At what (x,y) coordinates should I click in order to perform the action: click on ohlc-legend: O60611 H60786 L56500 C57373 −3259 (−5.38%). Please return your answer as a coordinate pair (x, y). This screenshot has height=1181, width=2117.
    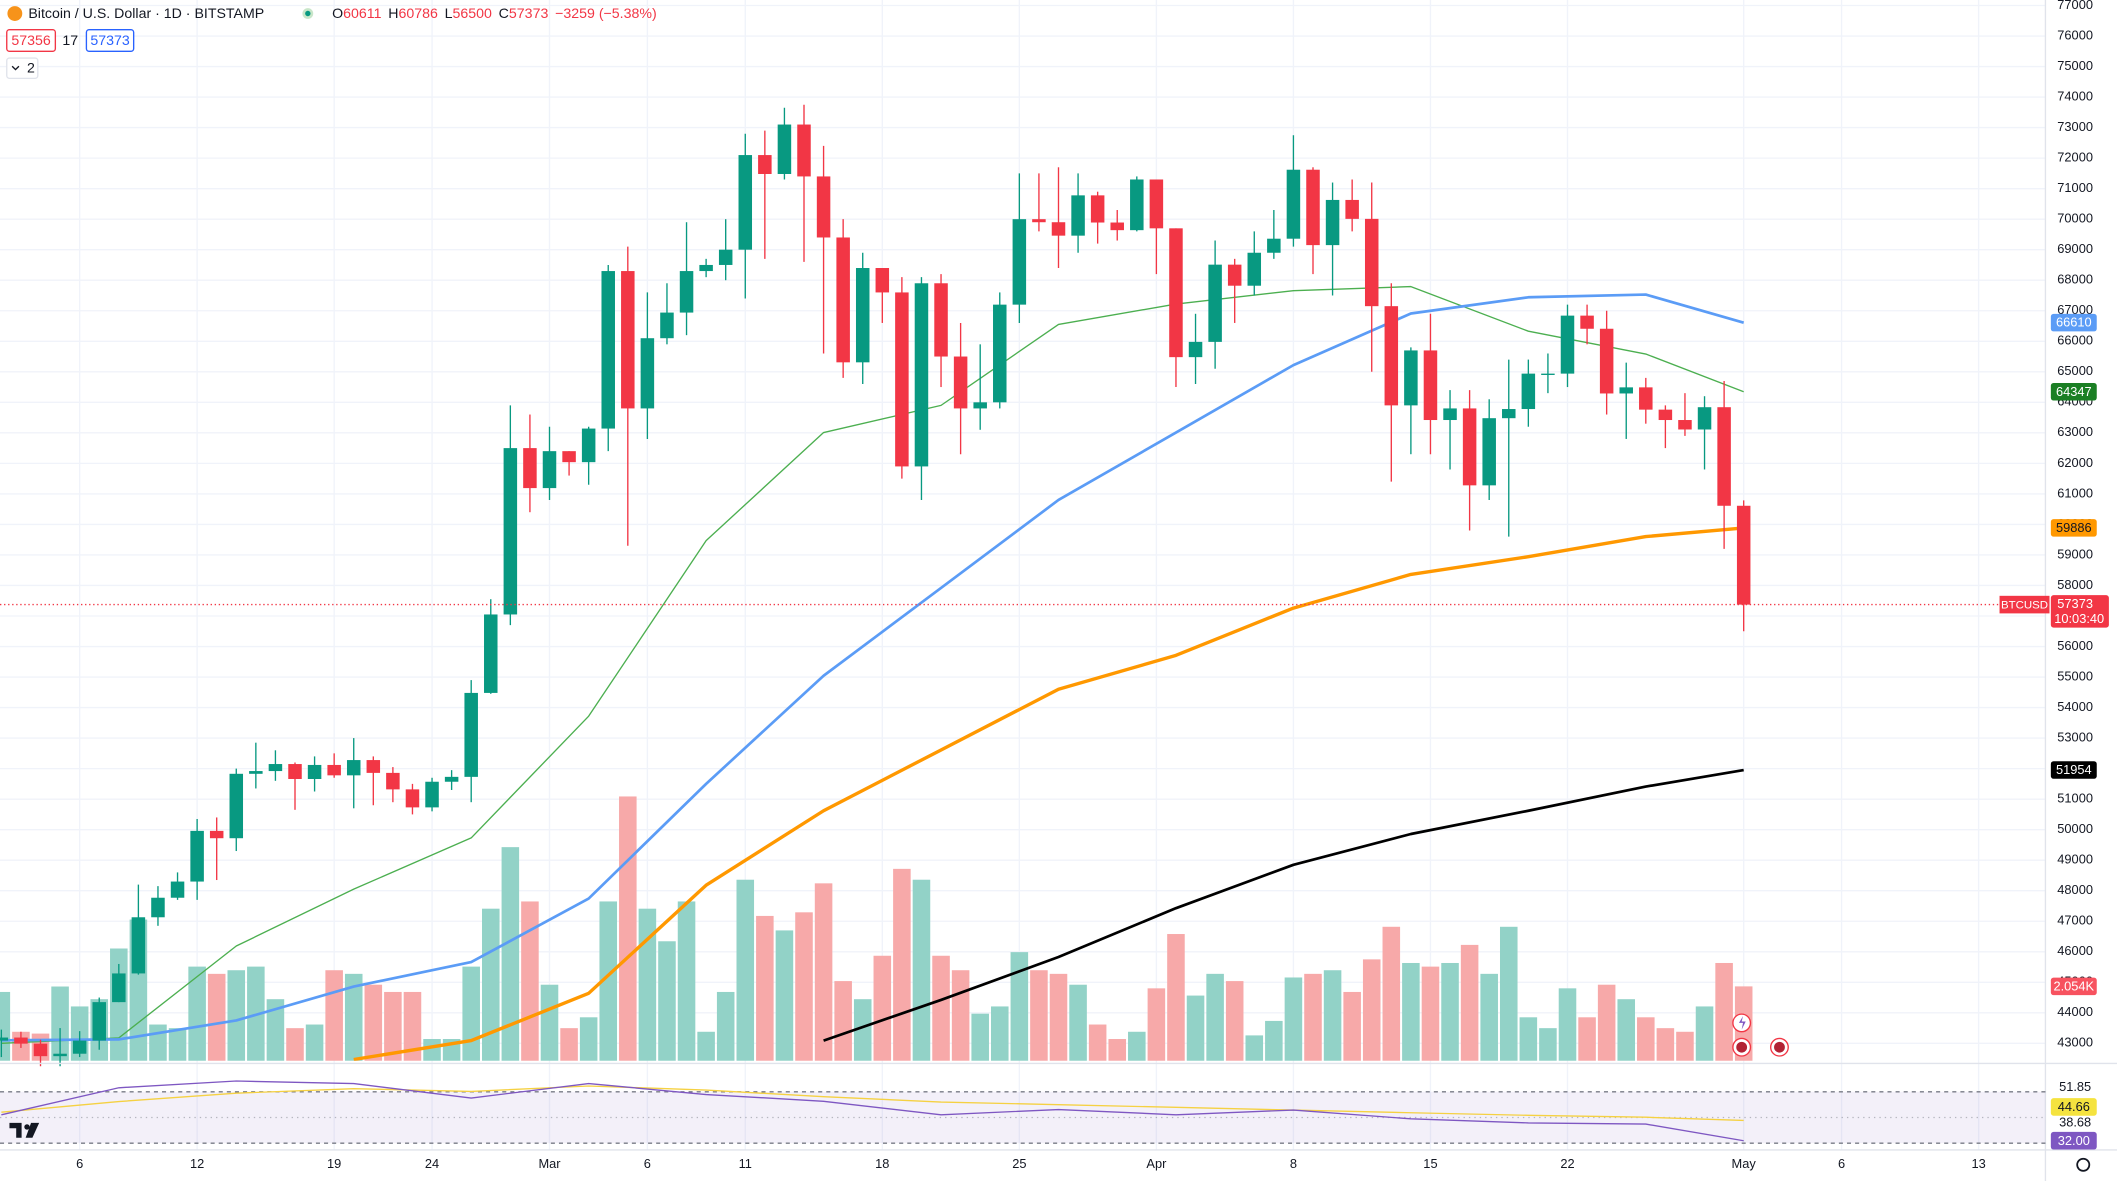
    Looking at the image, I should click on (494, 14).